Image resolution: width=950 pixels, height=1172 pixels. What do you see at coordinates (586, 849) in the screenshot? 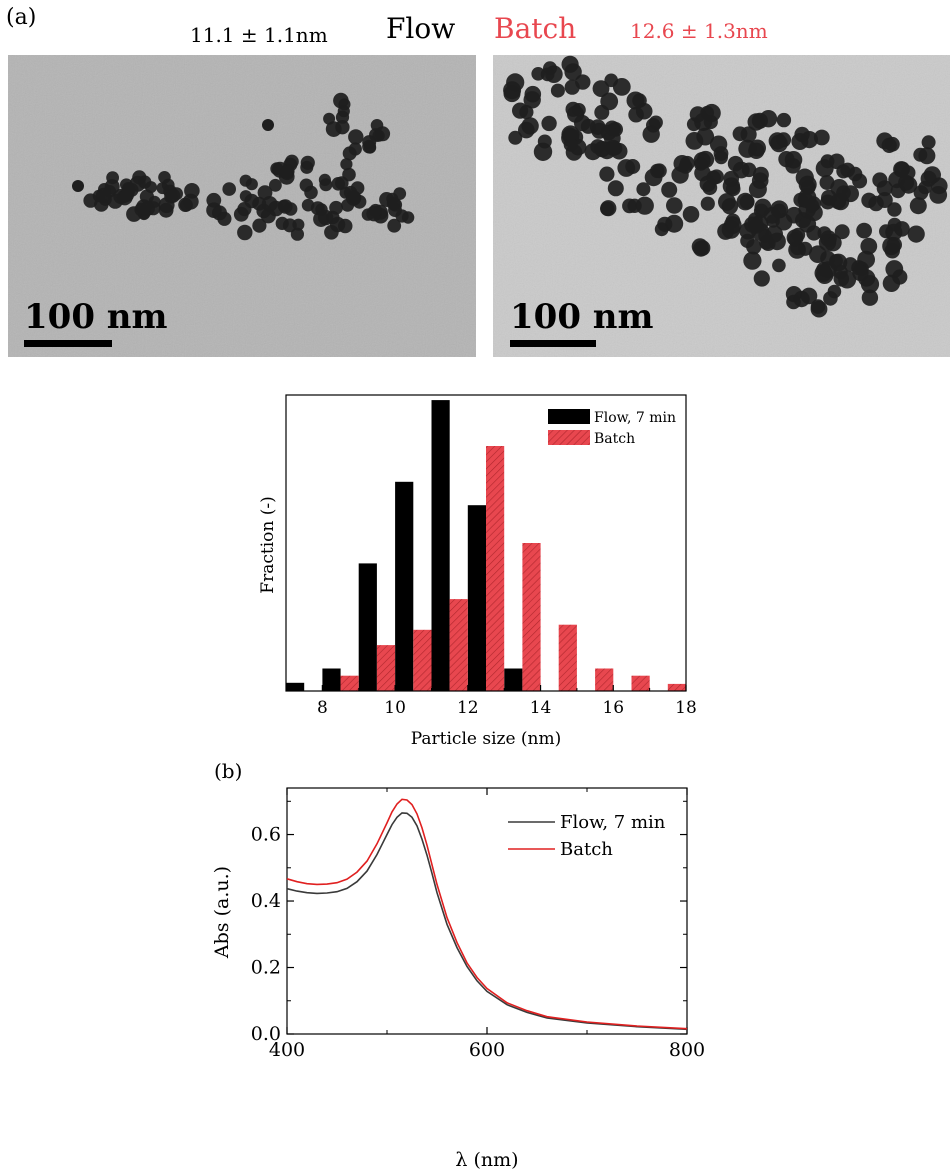
I see `legend-label-uv-batch: Batch` at bounding box center [586, 849].